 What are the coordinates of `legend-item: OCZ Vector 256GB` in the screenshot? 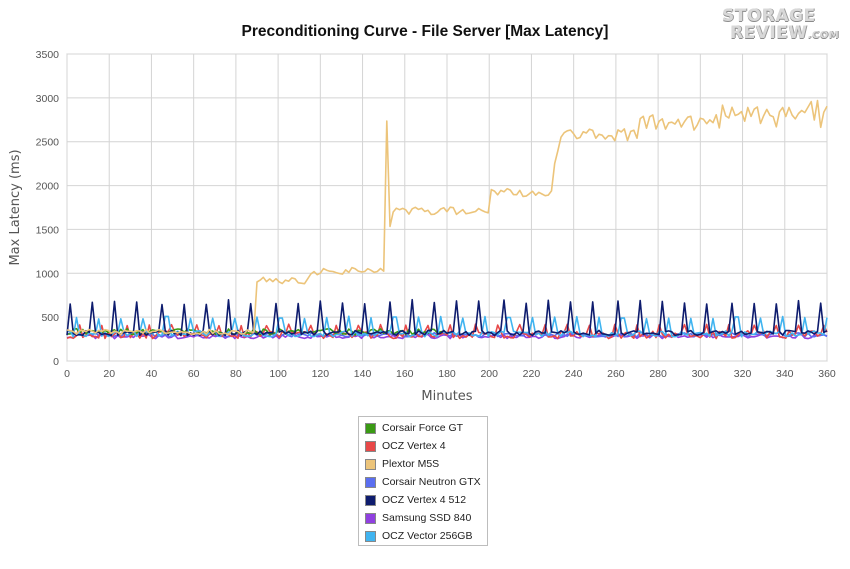 It's located at (418, 536).